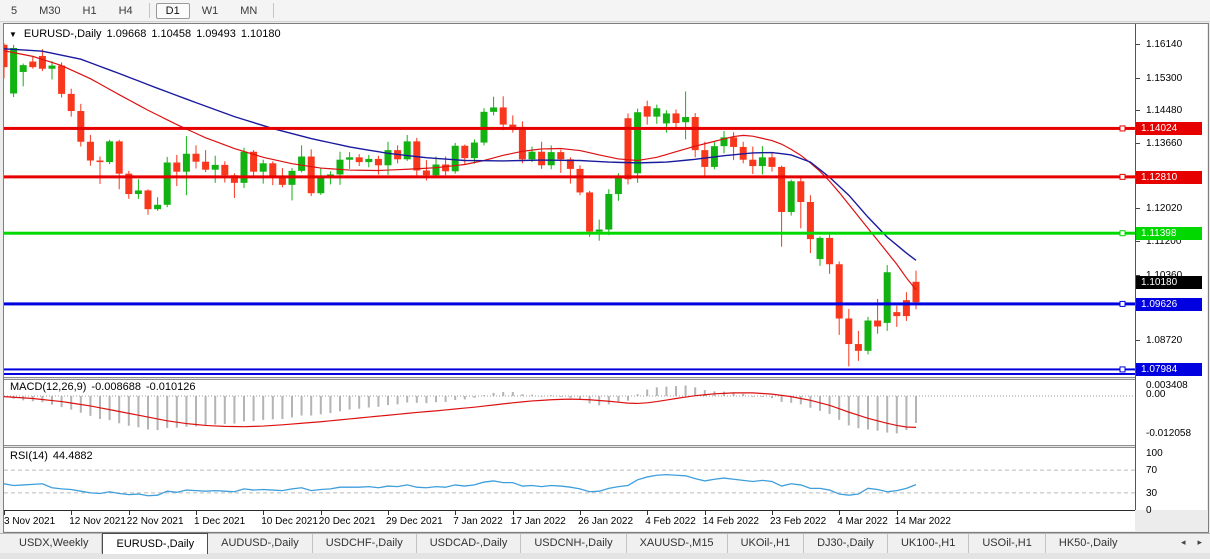 Image resolution: width=1210 pixels, height=559 pixels. Describe the element at coordinates (677, 543) in the screenshot. I see `chart-tab-xauusd-m15: XAUUSD-,M15` at that location.